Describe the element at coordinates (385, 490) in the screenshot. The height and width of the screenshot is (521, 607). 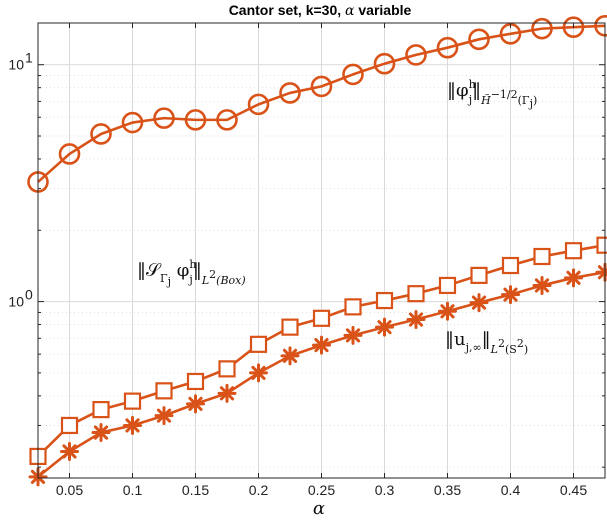
I see `x-tick-label: 0.3` at that location.